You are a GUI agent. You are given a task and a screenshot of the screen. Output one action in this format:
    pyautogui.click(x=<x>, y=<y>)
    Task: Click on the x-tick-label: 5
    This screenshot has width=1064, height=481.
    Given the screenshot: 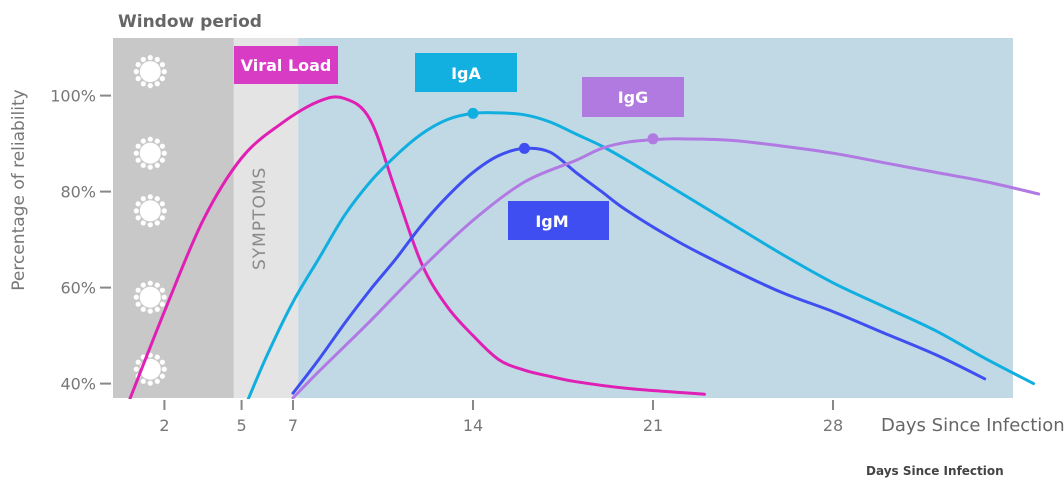 What is the action you would take?
    pyautogui.click(x=241, y=425)
    